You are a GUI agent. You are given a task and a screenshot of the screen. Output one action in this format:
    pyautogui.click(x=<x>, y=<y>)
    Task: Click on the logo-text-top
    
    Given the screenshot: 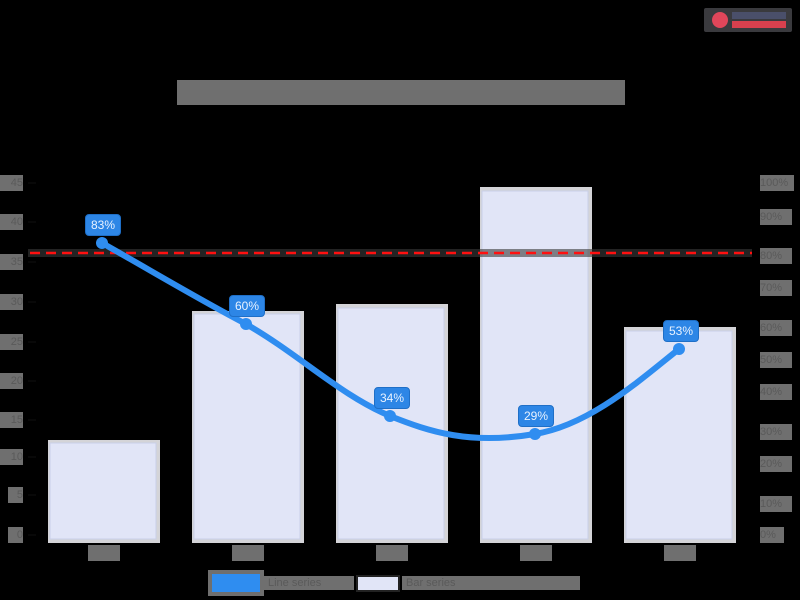 What is the action you would take?
    pyautogui.click(x=759, y=15)
    